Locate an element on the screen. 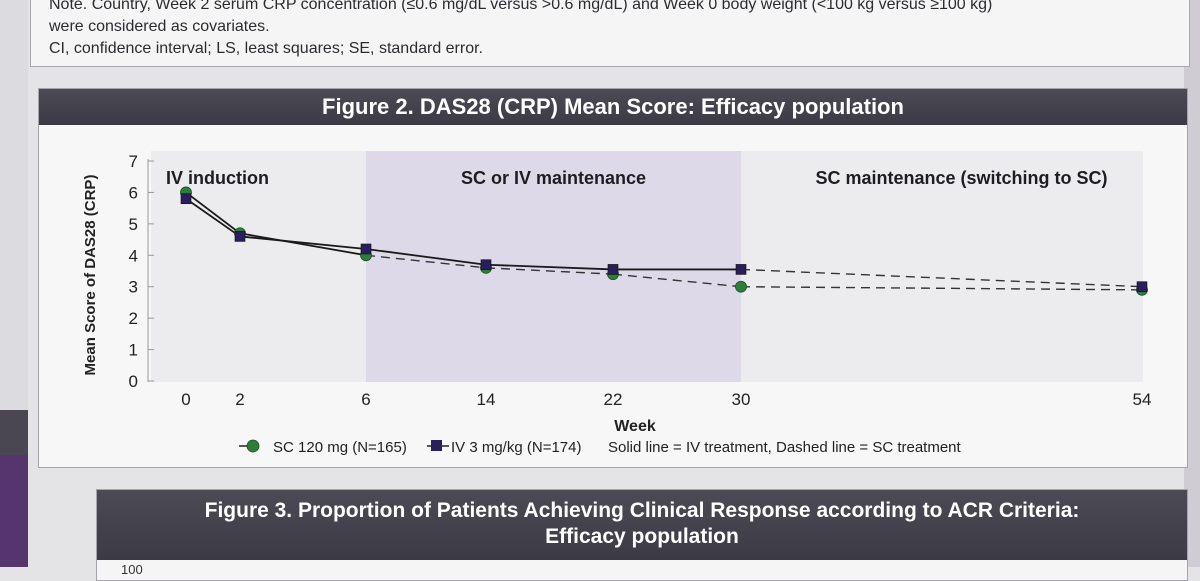 Image resolution: width=1200 pixels, height=581 pixels. y-tick-label: 6 is located at coordinates (133, 192).